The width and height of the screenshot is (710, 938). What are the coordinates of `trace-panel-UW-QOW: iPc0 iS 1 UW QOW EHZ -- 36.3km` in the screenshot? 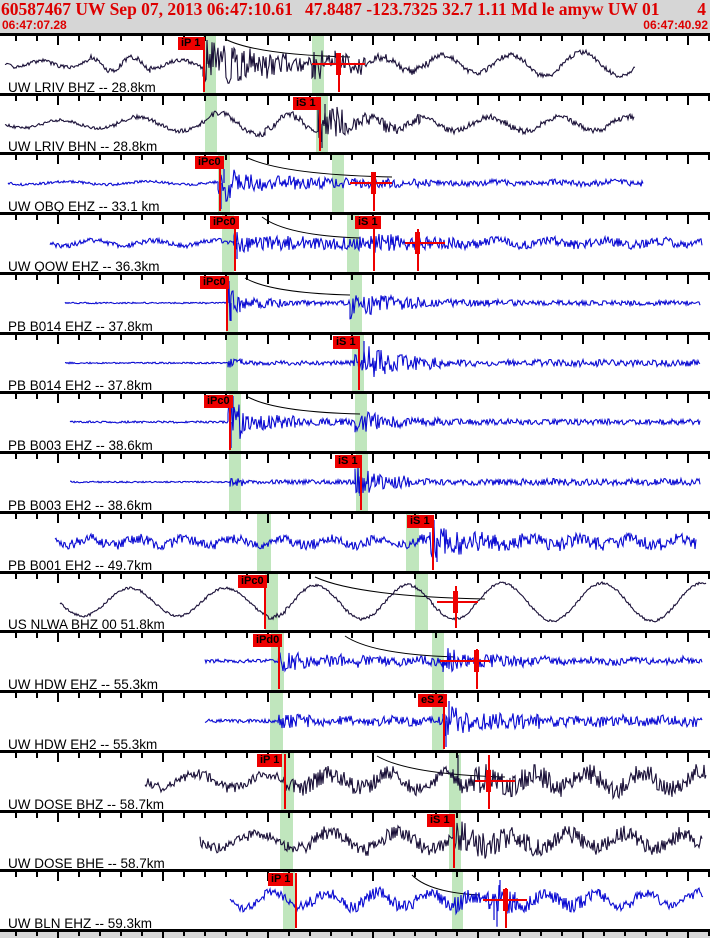 It's located at (355, 245).